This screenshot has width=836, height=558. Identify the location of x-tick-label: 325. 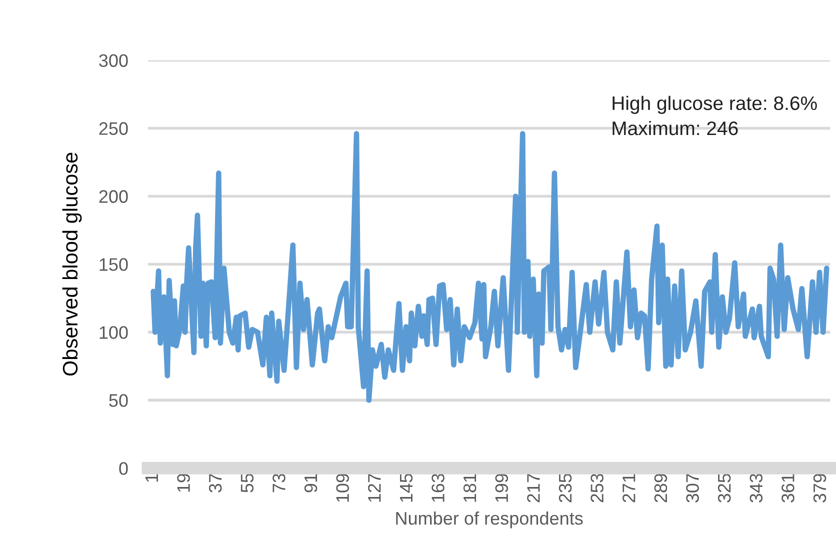
(724, 488).